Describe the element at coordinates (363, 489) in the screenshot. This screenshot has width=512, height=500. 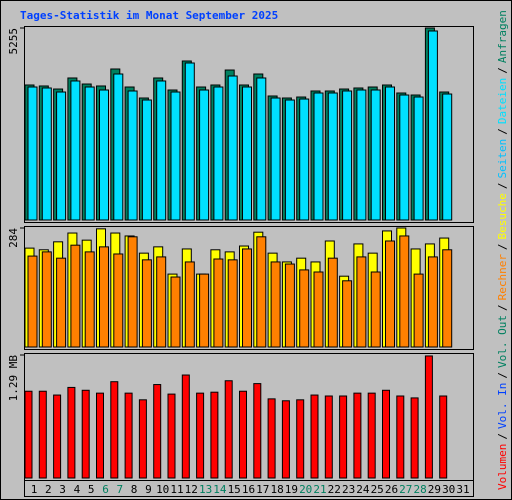
I see `x-tick-label: 24` at that location.